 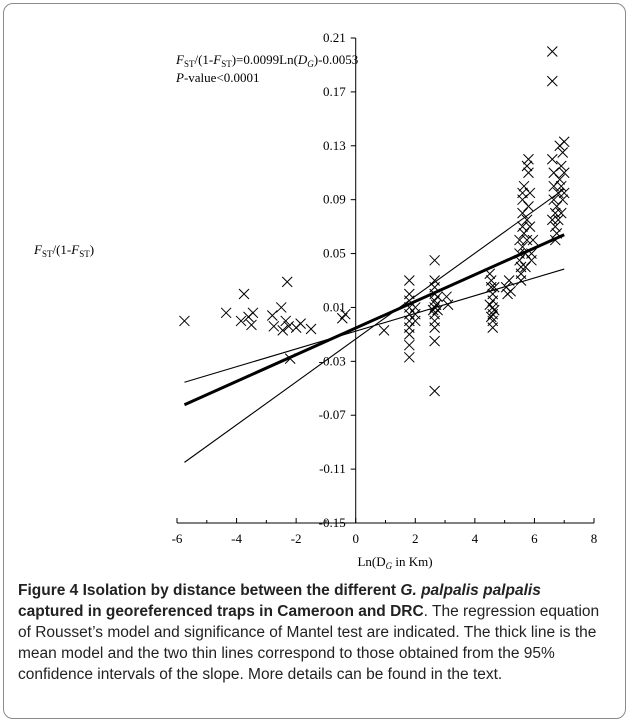 I want to click on x-tick-label: 8, so click(x=594, y=538).